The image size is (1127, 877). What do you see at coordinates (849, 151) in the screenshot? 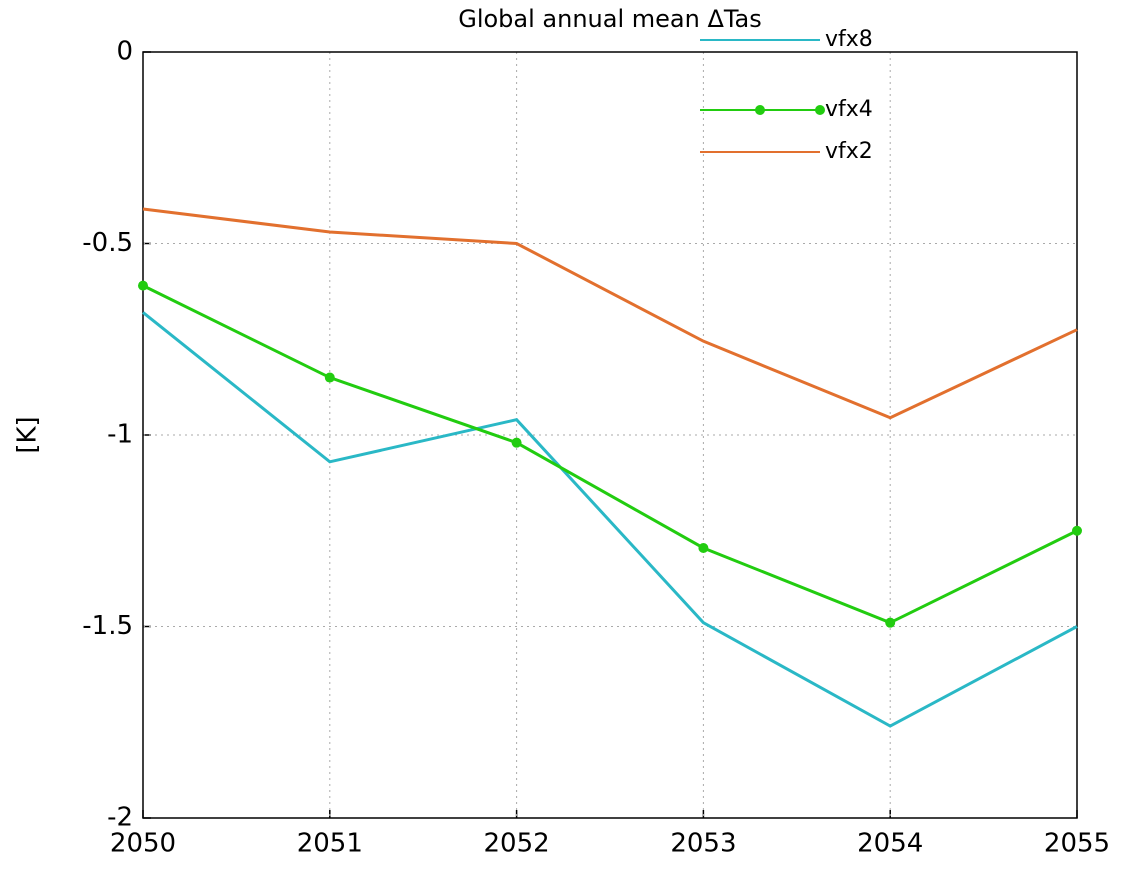
I see `legend-label: vfx2` at bounding box center [849, 151].